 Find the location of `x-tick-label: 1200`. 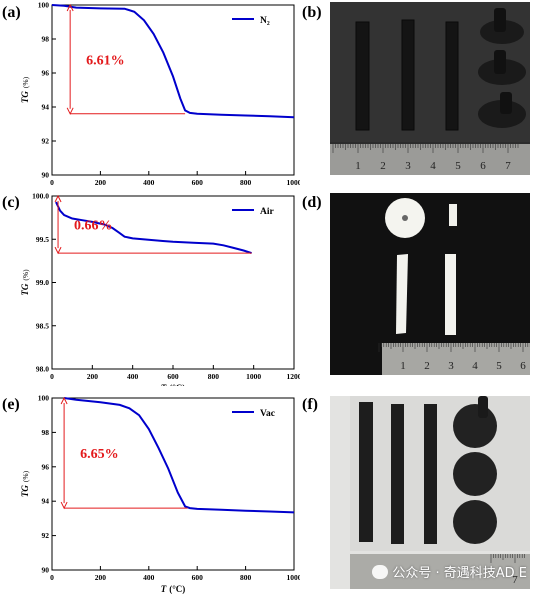

x-tick-label: 1200 is located at coordinates (294, 376).